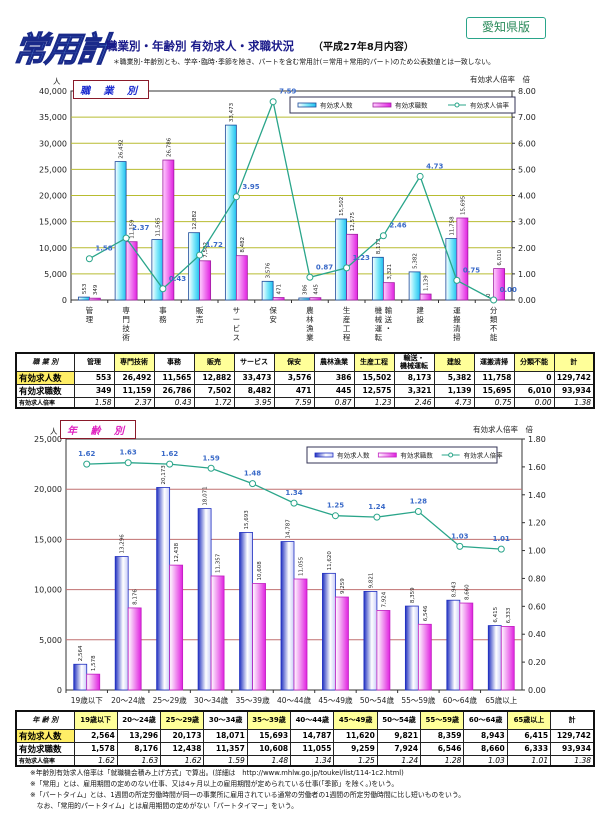 This screenshot has width=607, height=817. I want to click on legend-label: 有効求人数, so click(353, 455).